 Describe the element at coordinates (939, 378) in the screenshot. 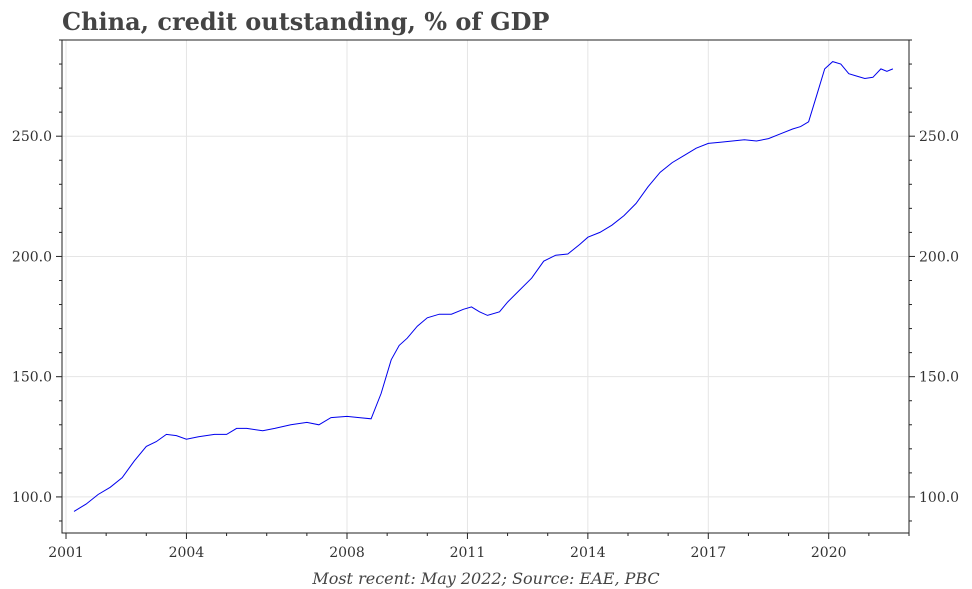

I see `y-tick-label-right: 150.0` at that location.